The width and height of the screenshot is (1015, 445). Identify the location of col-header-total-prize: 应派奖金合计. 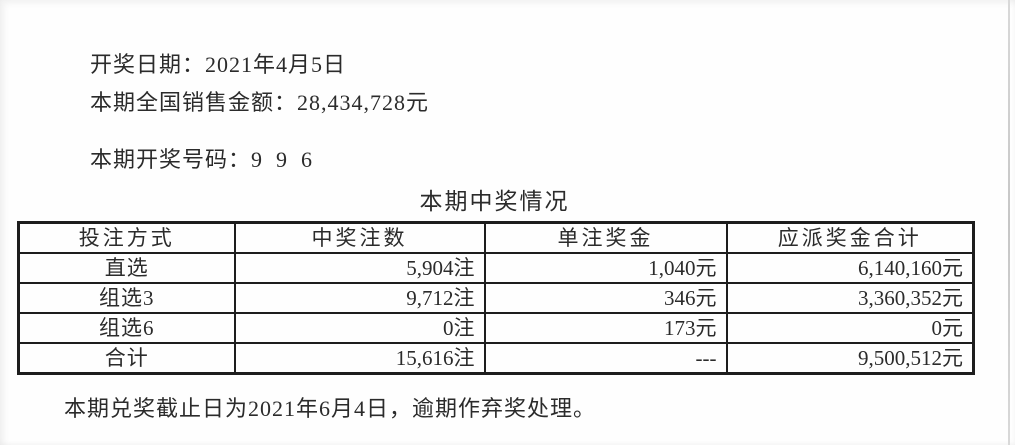
(850, 237).